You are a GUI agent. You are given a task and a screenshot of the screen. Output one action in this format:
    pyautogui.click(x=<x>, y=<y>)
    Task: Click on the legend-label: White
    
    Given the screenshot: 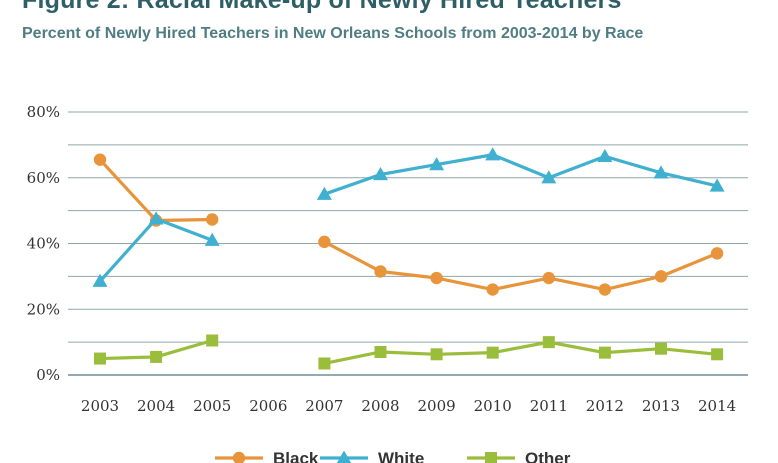 What is the action you would take?
    pyautogui.click(x=401, y=456)
    